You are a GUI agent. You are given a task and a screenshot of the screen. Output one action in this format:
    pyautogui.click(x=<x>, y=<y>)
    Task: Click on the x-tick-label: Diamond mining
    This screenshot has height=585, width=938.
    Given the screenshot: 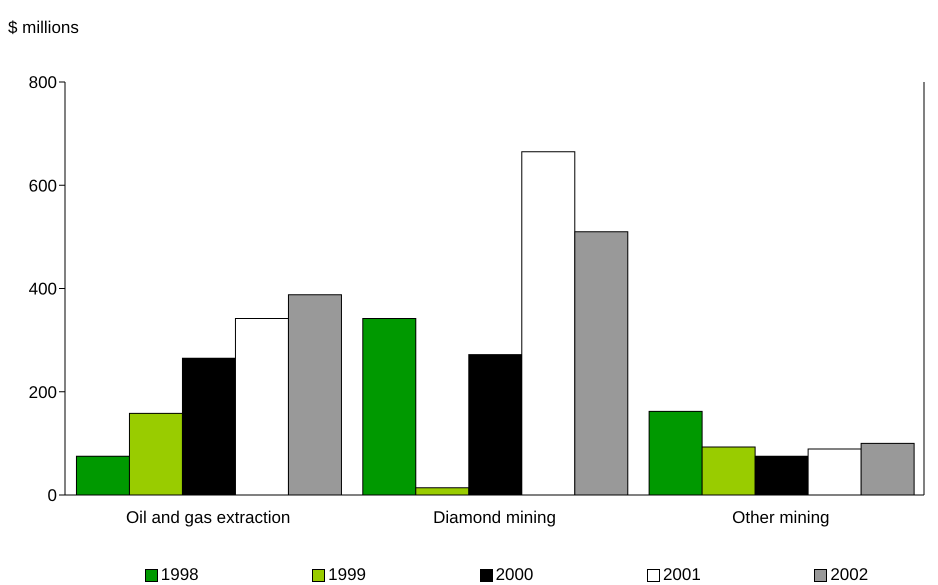 What is the action you would take?
    pyautogui.click(x=494, y=518)
    